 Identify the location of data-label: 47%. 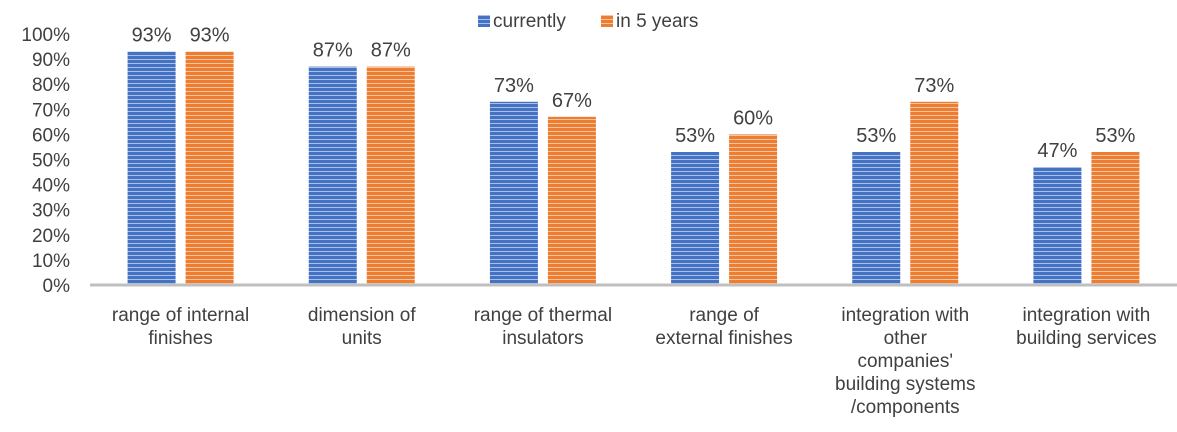
(1057, 151).